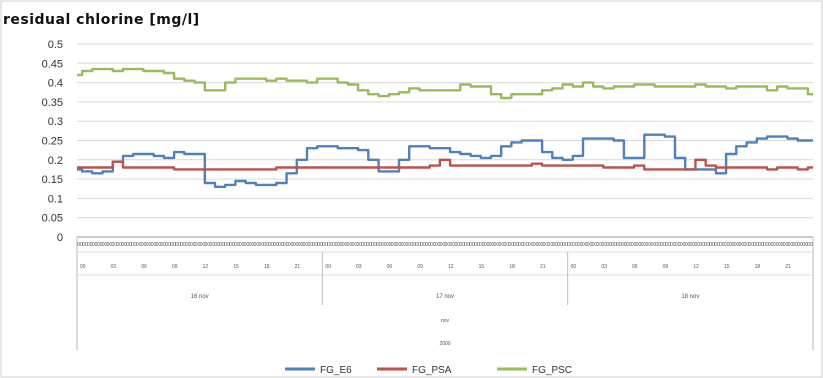 This screenshot has height=378, width=823. I want to click on x-hour-tick-label: 15, so click(236, 267).